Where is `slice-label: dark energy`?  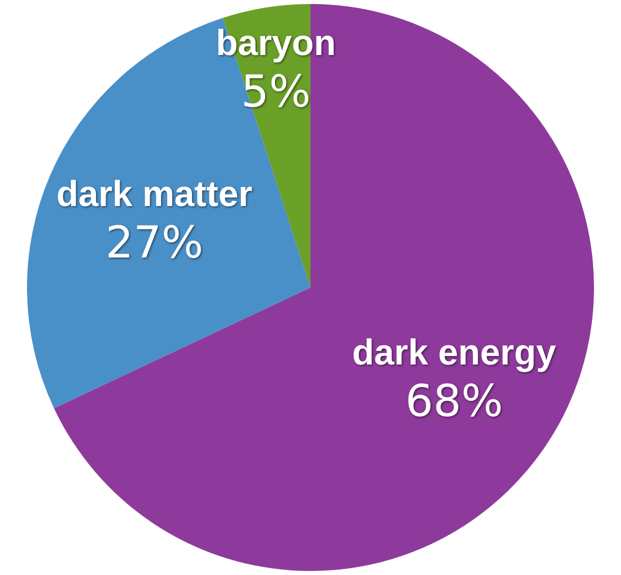 slice-label: dark energy is located at coordinates (454, 352).